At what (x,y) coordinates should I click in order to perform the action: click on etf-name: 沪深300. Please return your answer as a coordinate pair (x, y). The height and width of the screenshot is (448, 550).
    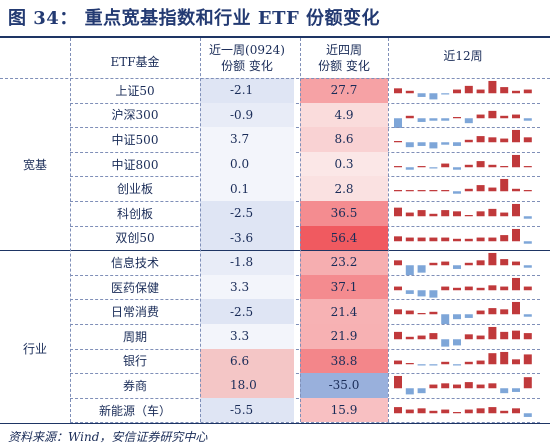
    Looking at the image, I should click on (135, 115).